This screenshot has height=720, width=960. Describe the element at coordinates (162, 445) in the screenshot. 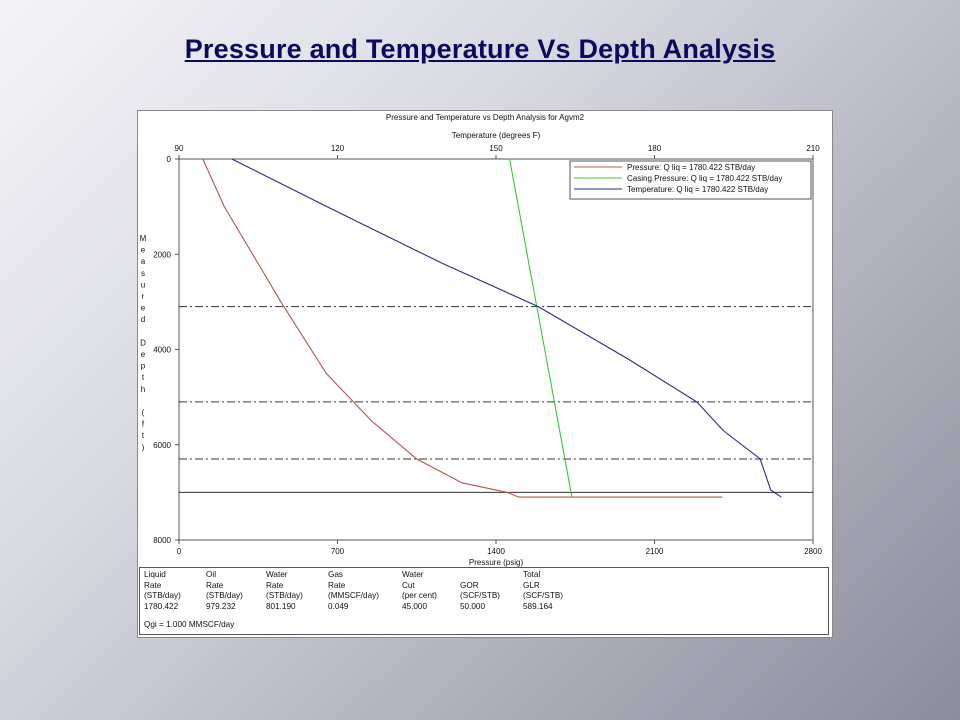

I see `y-axis-tick-label: 6000` at that location.